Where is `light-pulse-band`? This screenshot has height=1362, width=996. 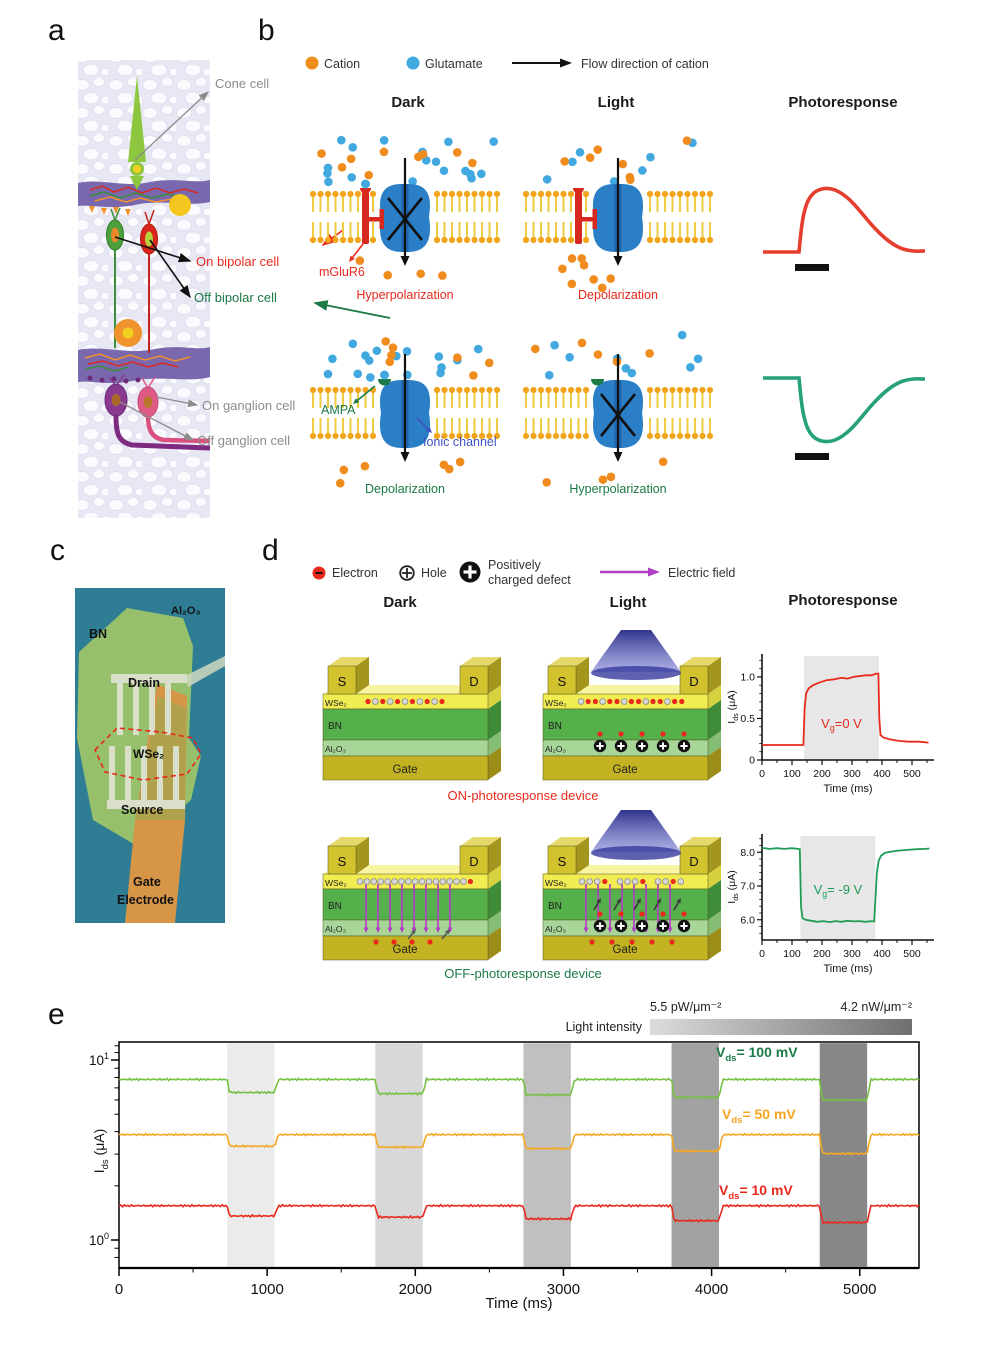
light-pulse-band is located at coordinates (547, 1155).